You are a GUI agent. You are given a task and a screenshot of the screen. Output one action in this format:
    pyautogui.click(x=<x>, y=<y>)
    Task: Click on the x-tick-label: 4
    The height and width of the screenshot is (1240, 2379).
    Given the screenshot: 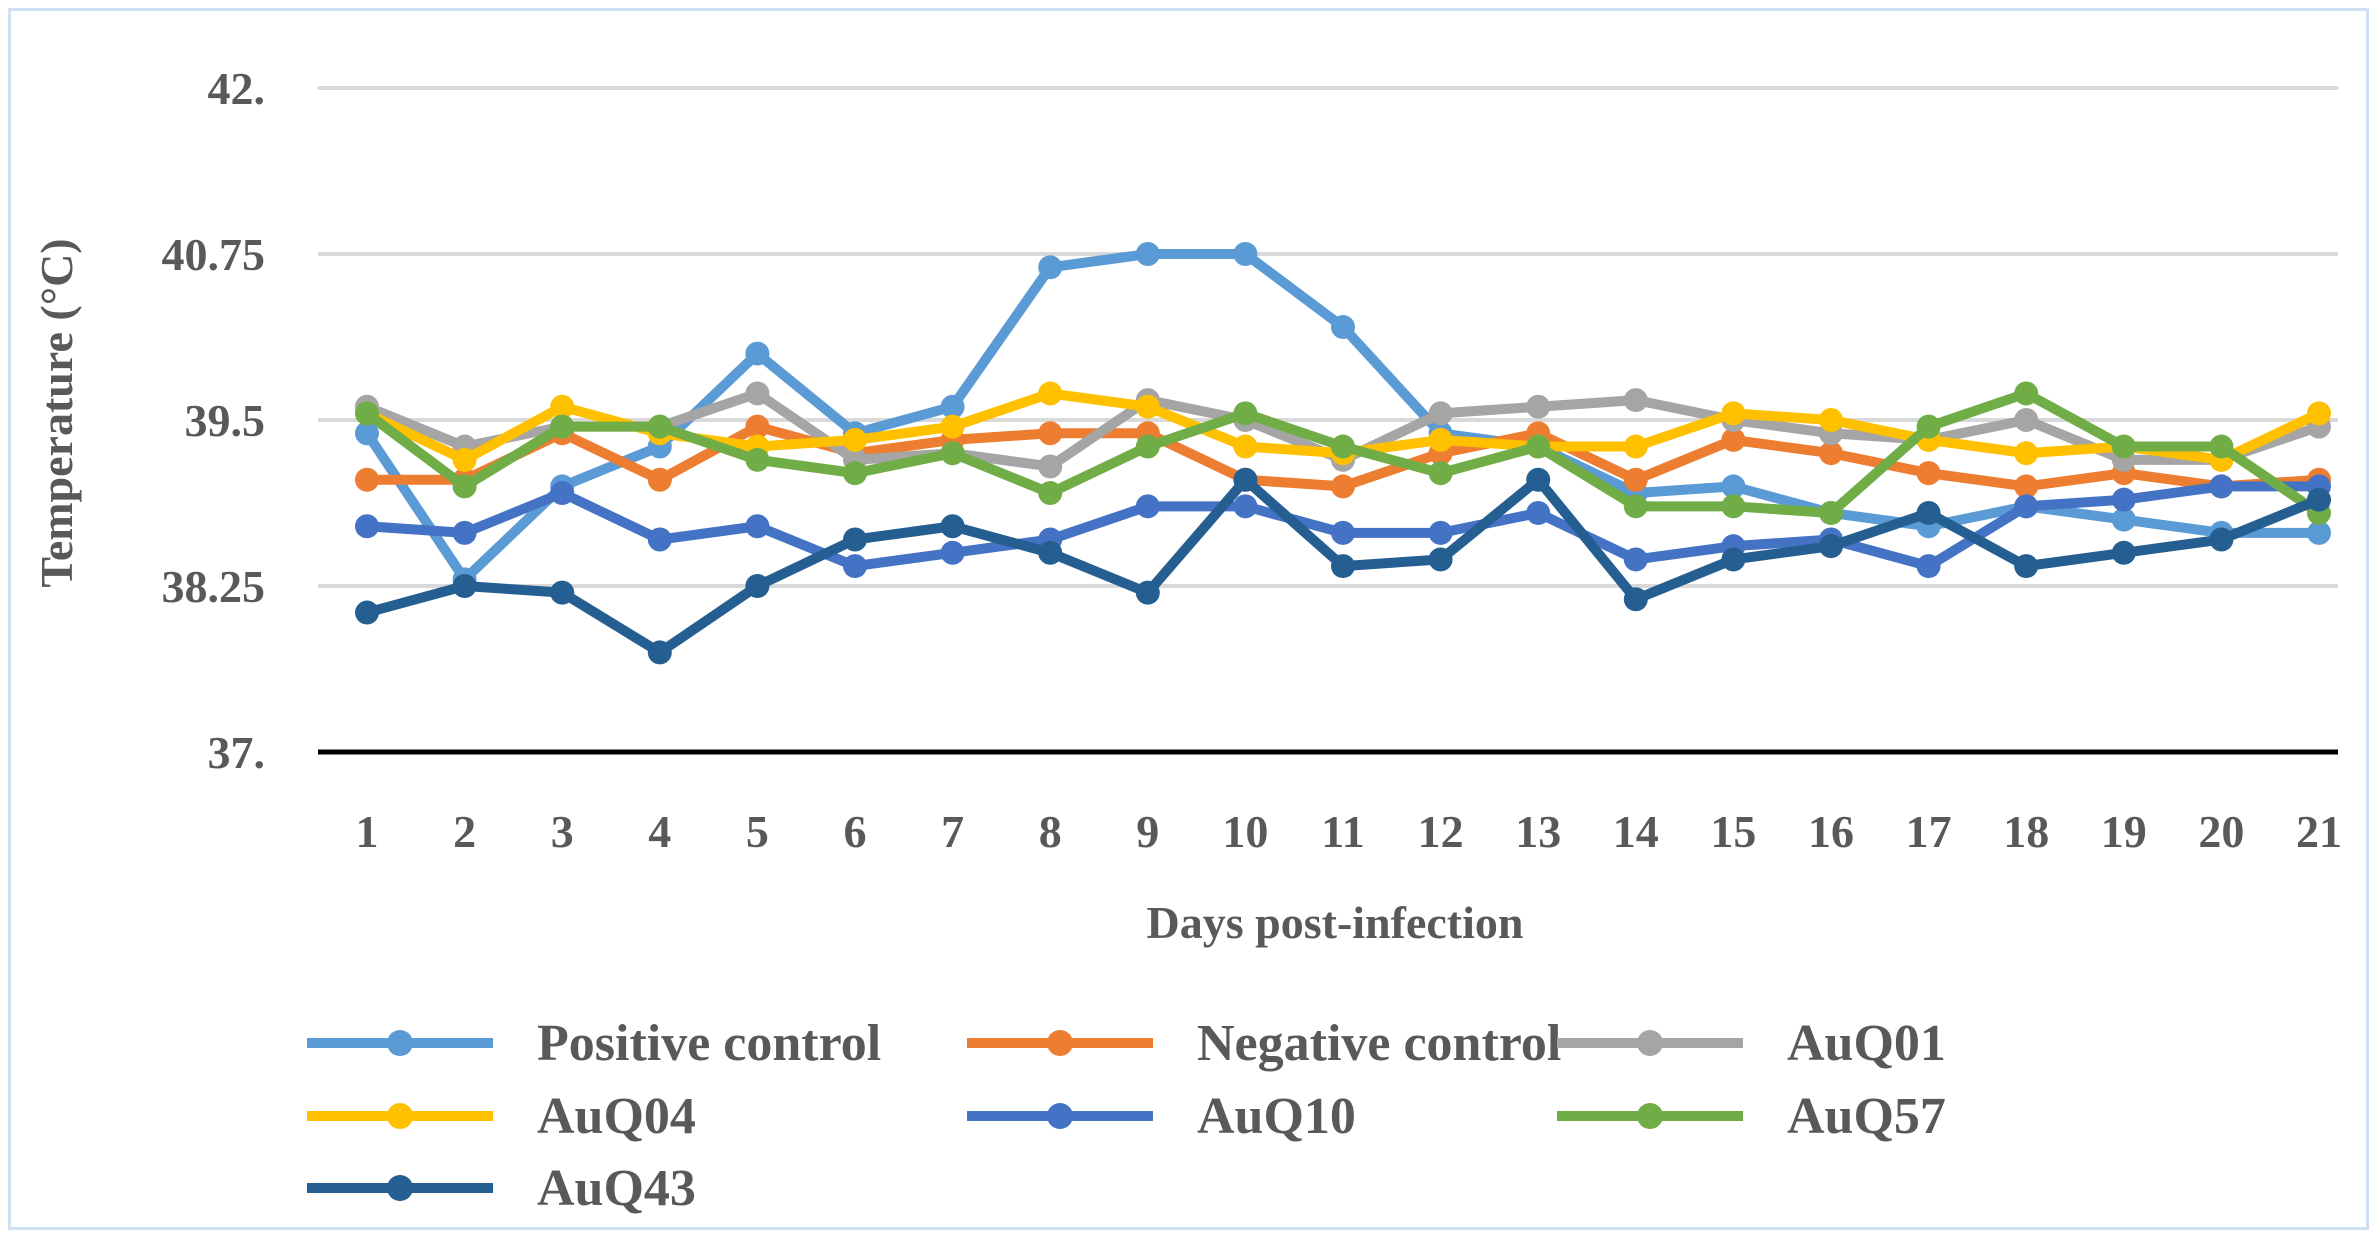 What is the action you would take?
    pyautogui.click(x=659, y=831)
    